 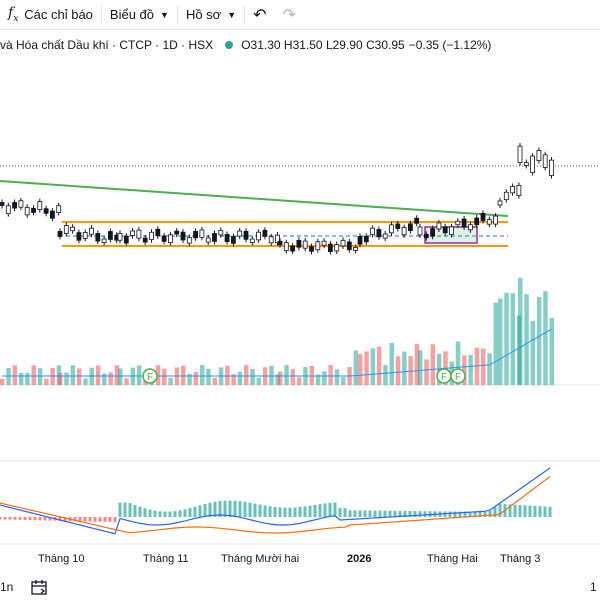 What do you see at coordinates (275, 505) in the screenshot?
I see `signal-line` at bounding box center [275, 505].